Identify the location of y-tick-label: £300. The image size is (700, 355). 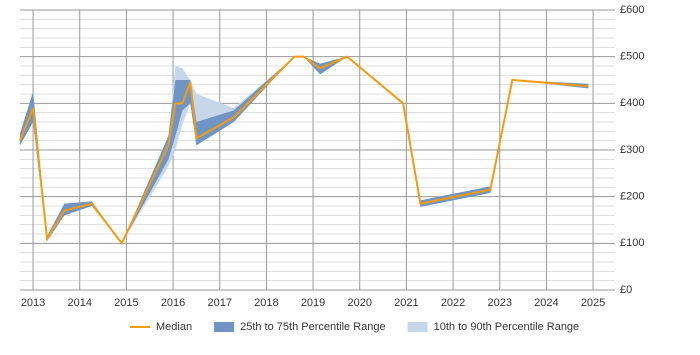
(632, 150).